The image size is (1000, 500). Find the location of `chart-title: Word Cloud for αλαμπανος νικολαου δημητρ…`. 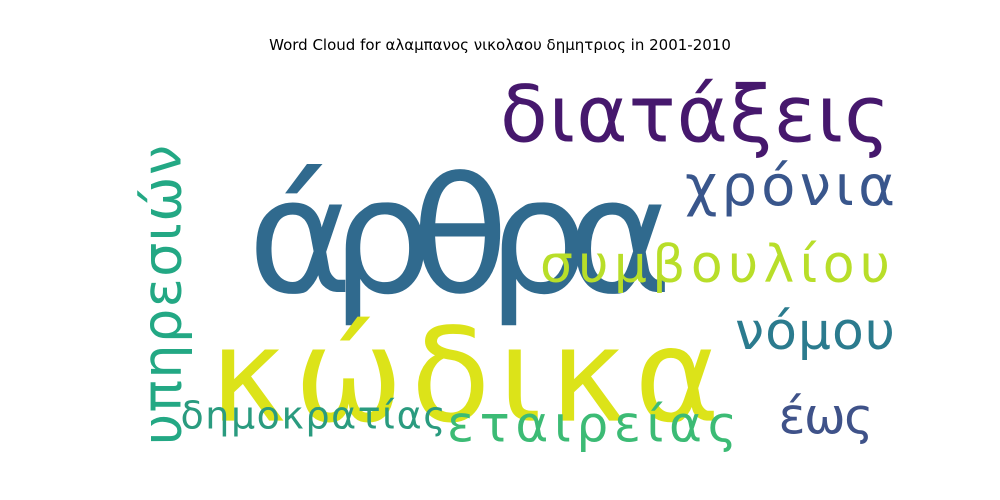

chart-title: Word Cloud for αλαμπανος νικολαου δημητρ… is located at coordinates (500, 45).